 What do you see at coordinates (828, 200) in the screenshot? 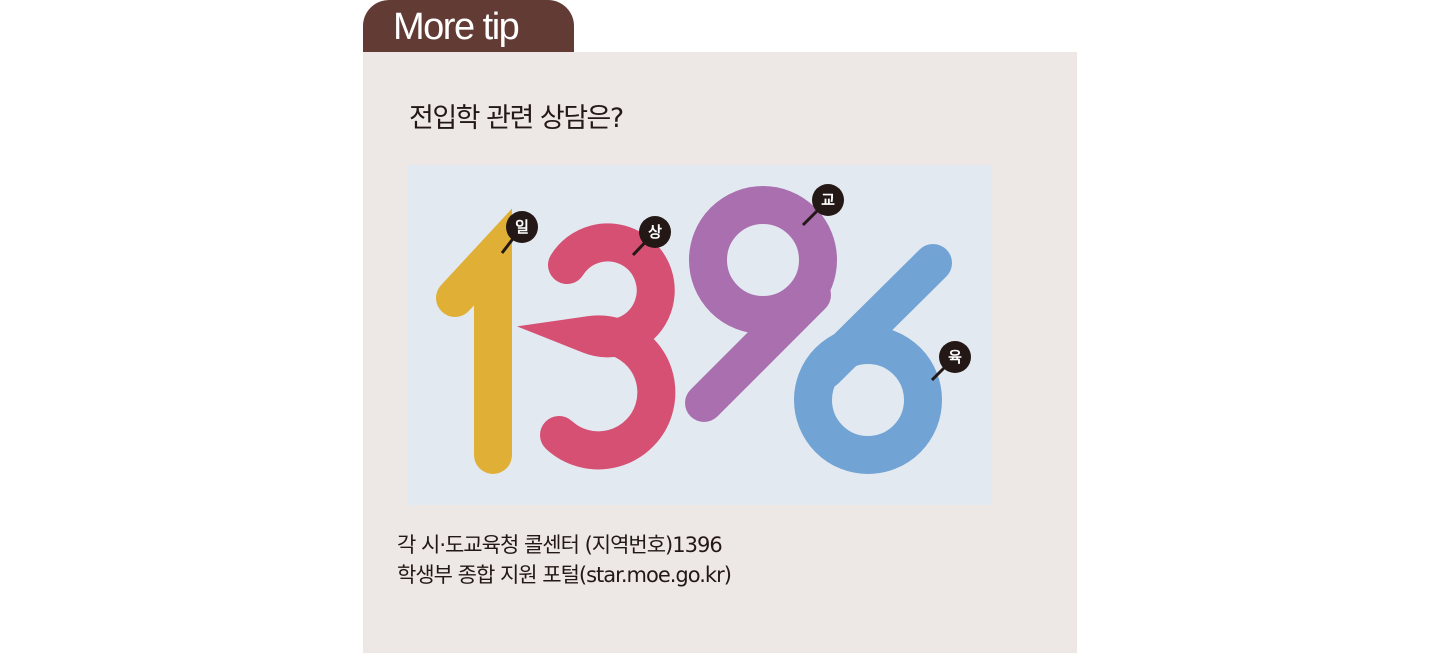
I see `bubble-gyo: 교` at bounding box center [828, 200].